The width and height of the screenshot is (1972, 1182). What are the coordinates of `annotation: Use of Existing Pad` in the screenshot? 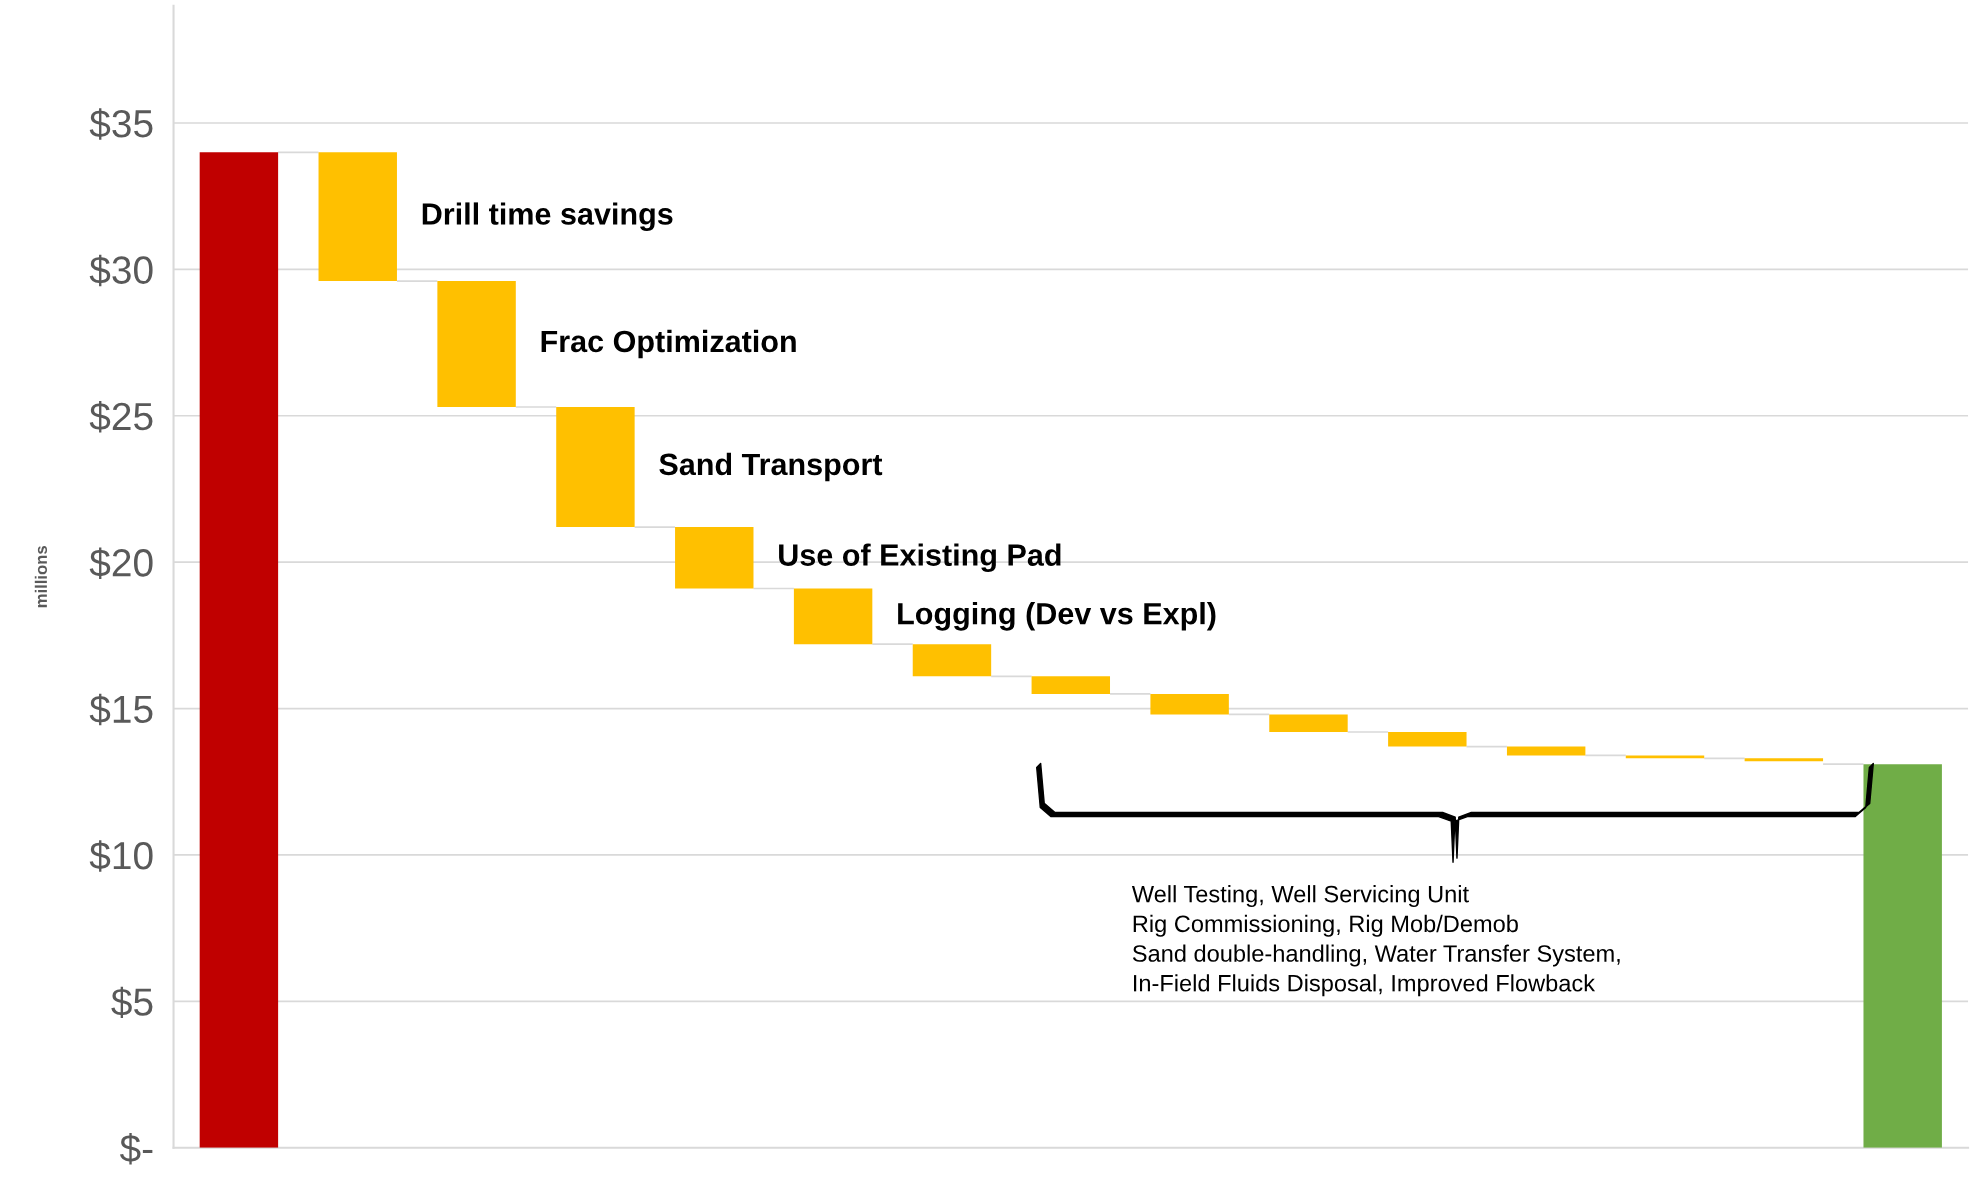 It's located at (920, 558).